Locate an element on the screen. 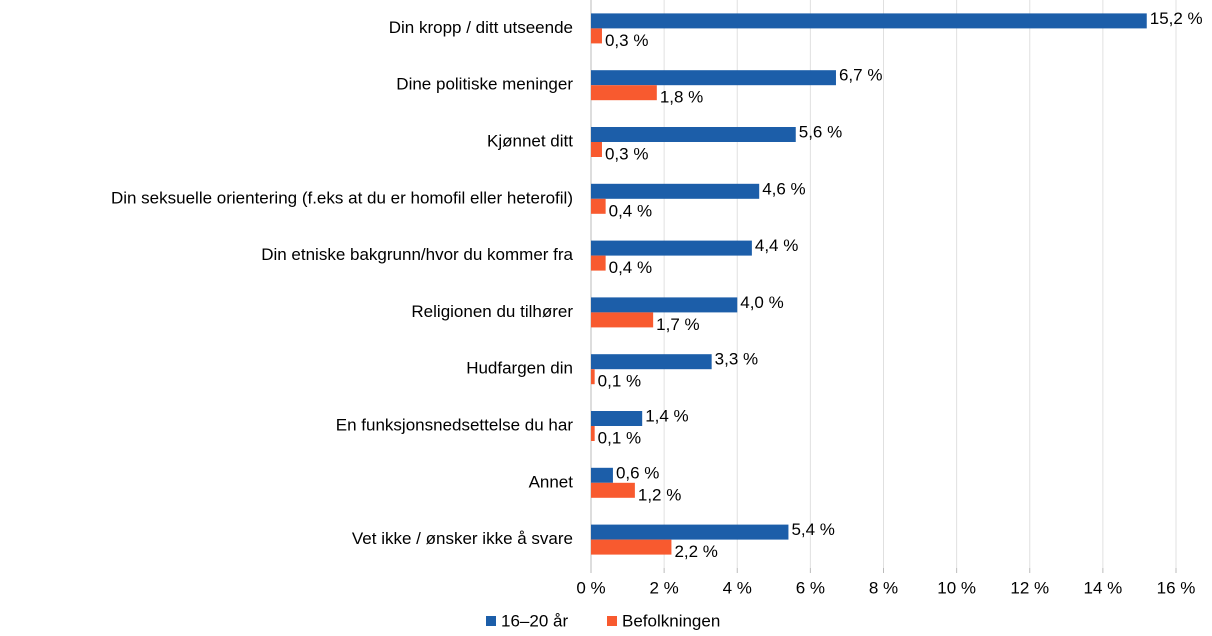 The image size is (1212, 636). value-label: 3,3 % is located at coordinates (736, 359).